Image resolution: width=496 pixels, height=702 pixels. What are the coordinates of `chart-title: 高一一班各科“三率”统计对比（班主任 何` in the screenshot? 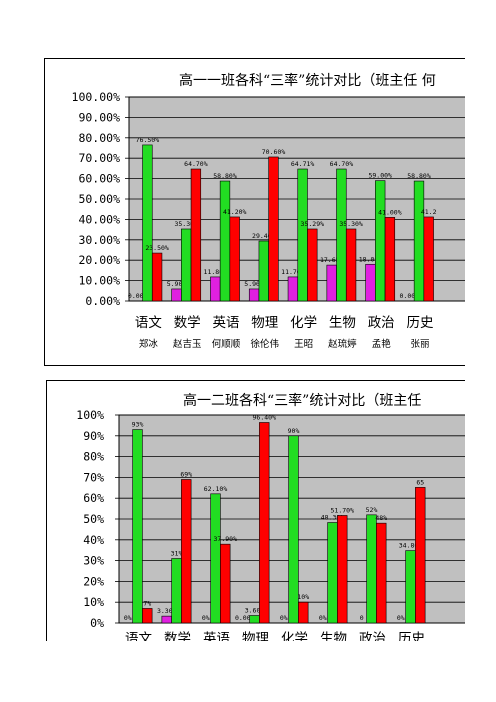 It's located at (307, 80).